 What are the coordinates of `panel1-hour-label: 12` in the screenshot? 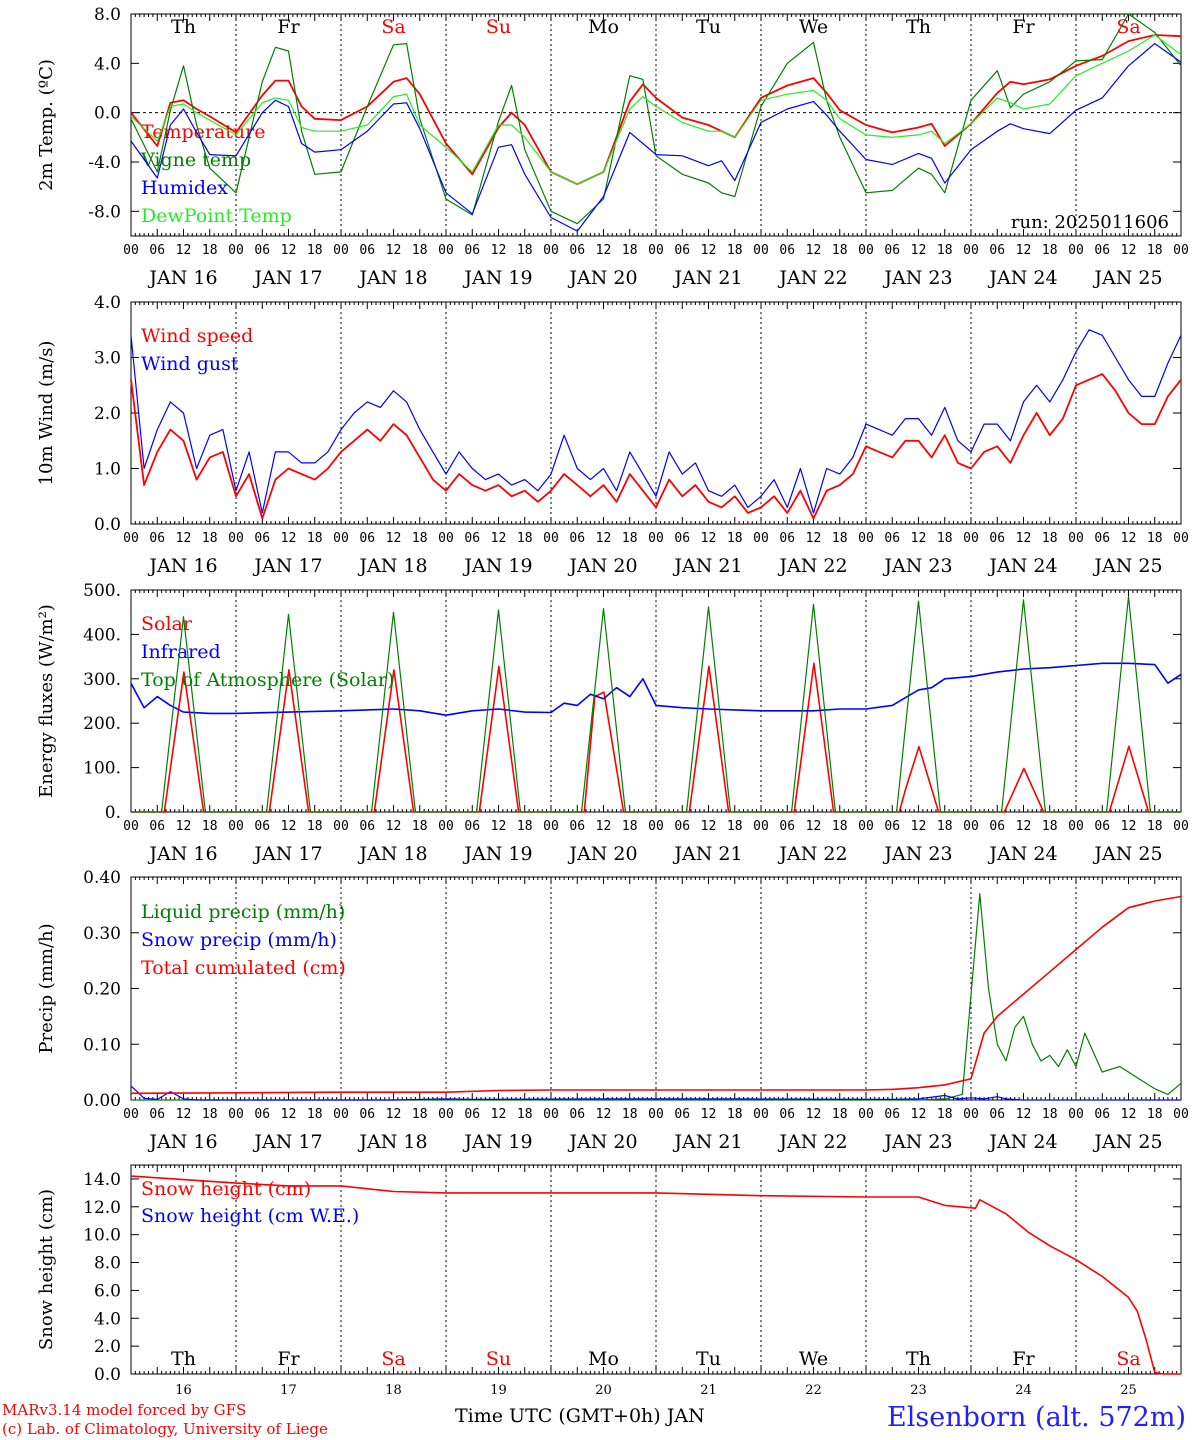 It's located at (814, 250).